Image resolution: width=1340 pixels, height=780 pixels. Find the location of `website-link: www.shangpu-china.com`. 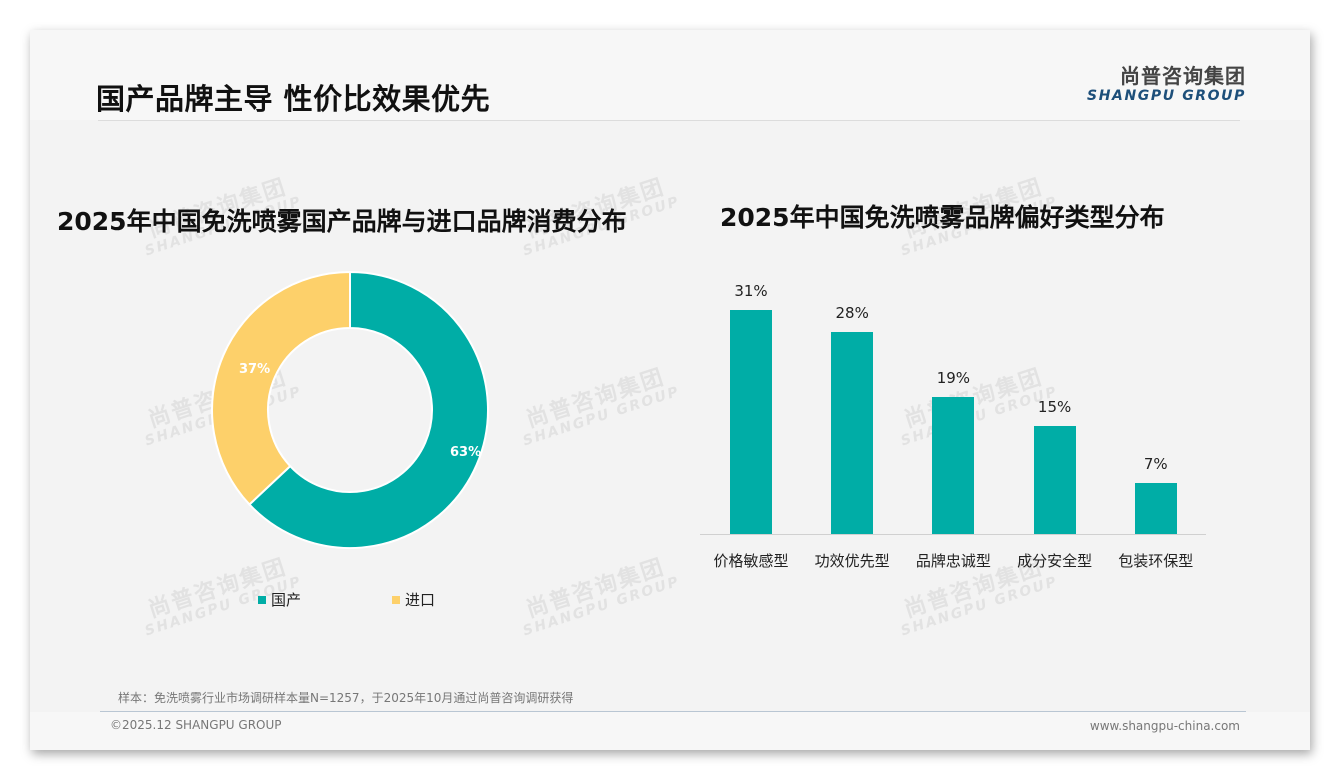

website-link: www.shangpu-china.com is located at coordinates (1164, 726).